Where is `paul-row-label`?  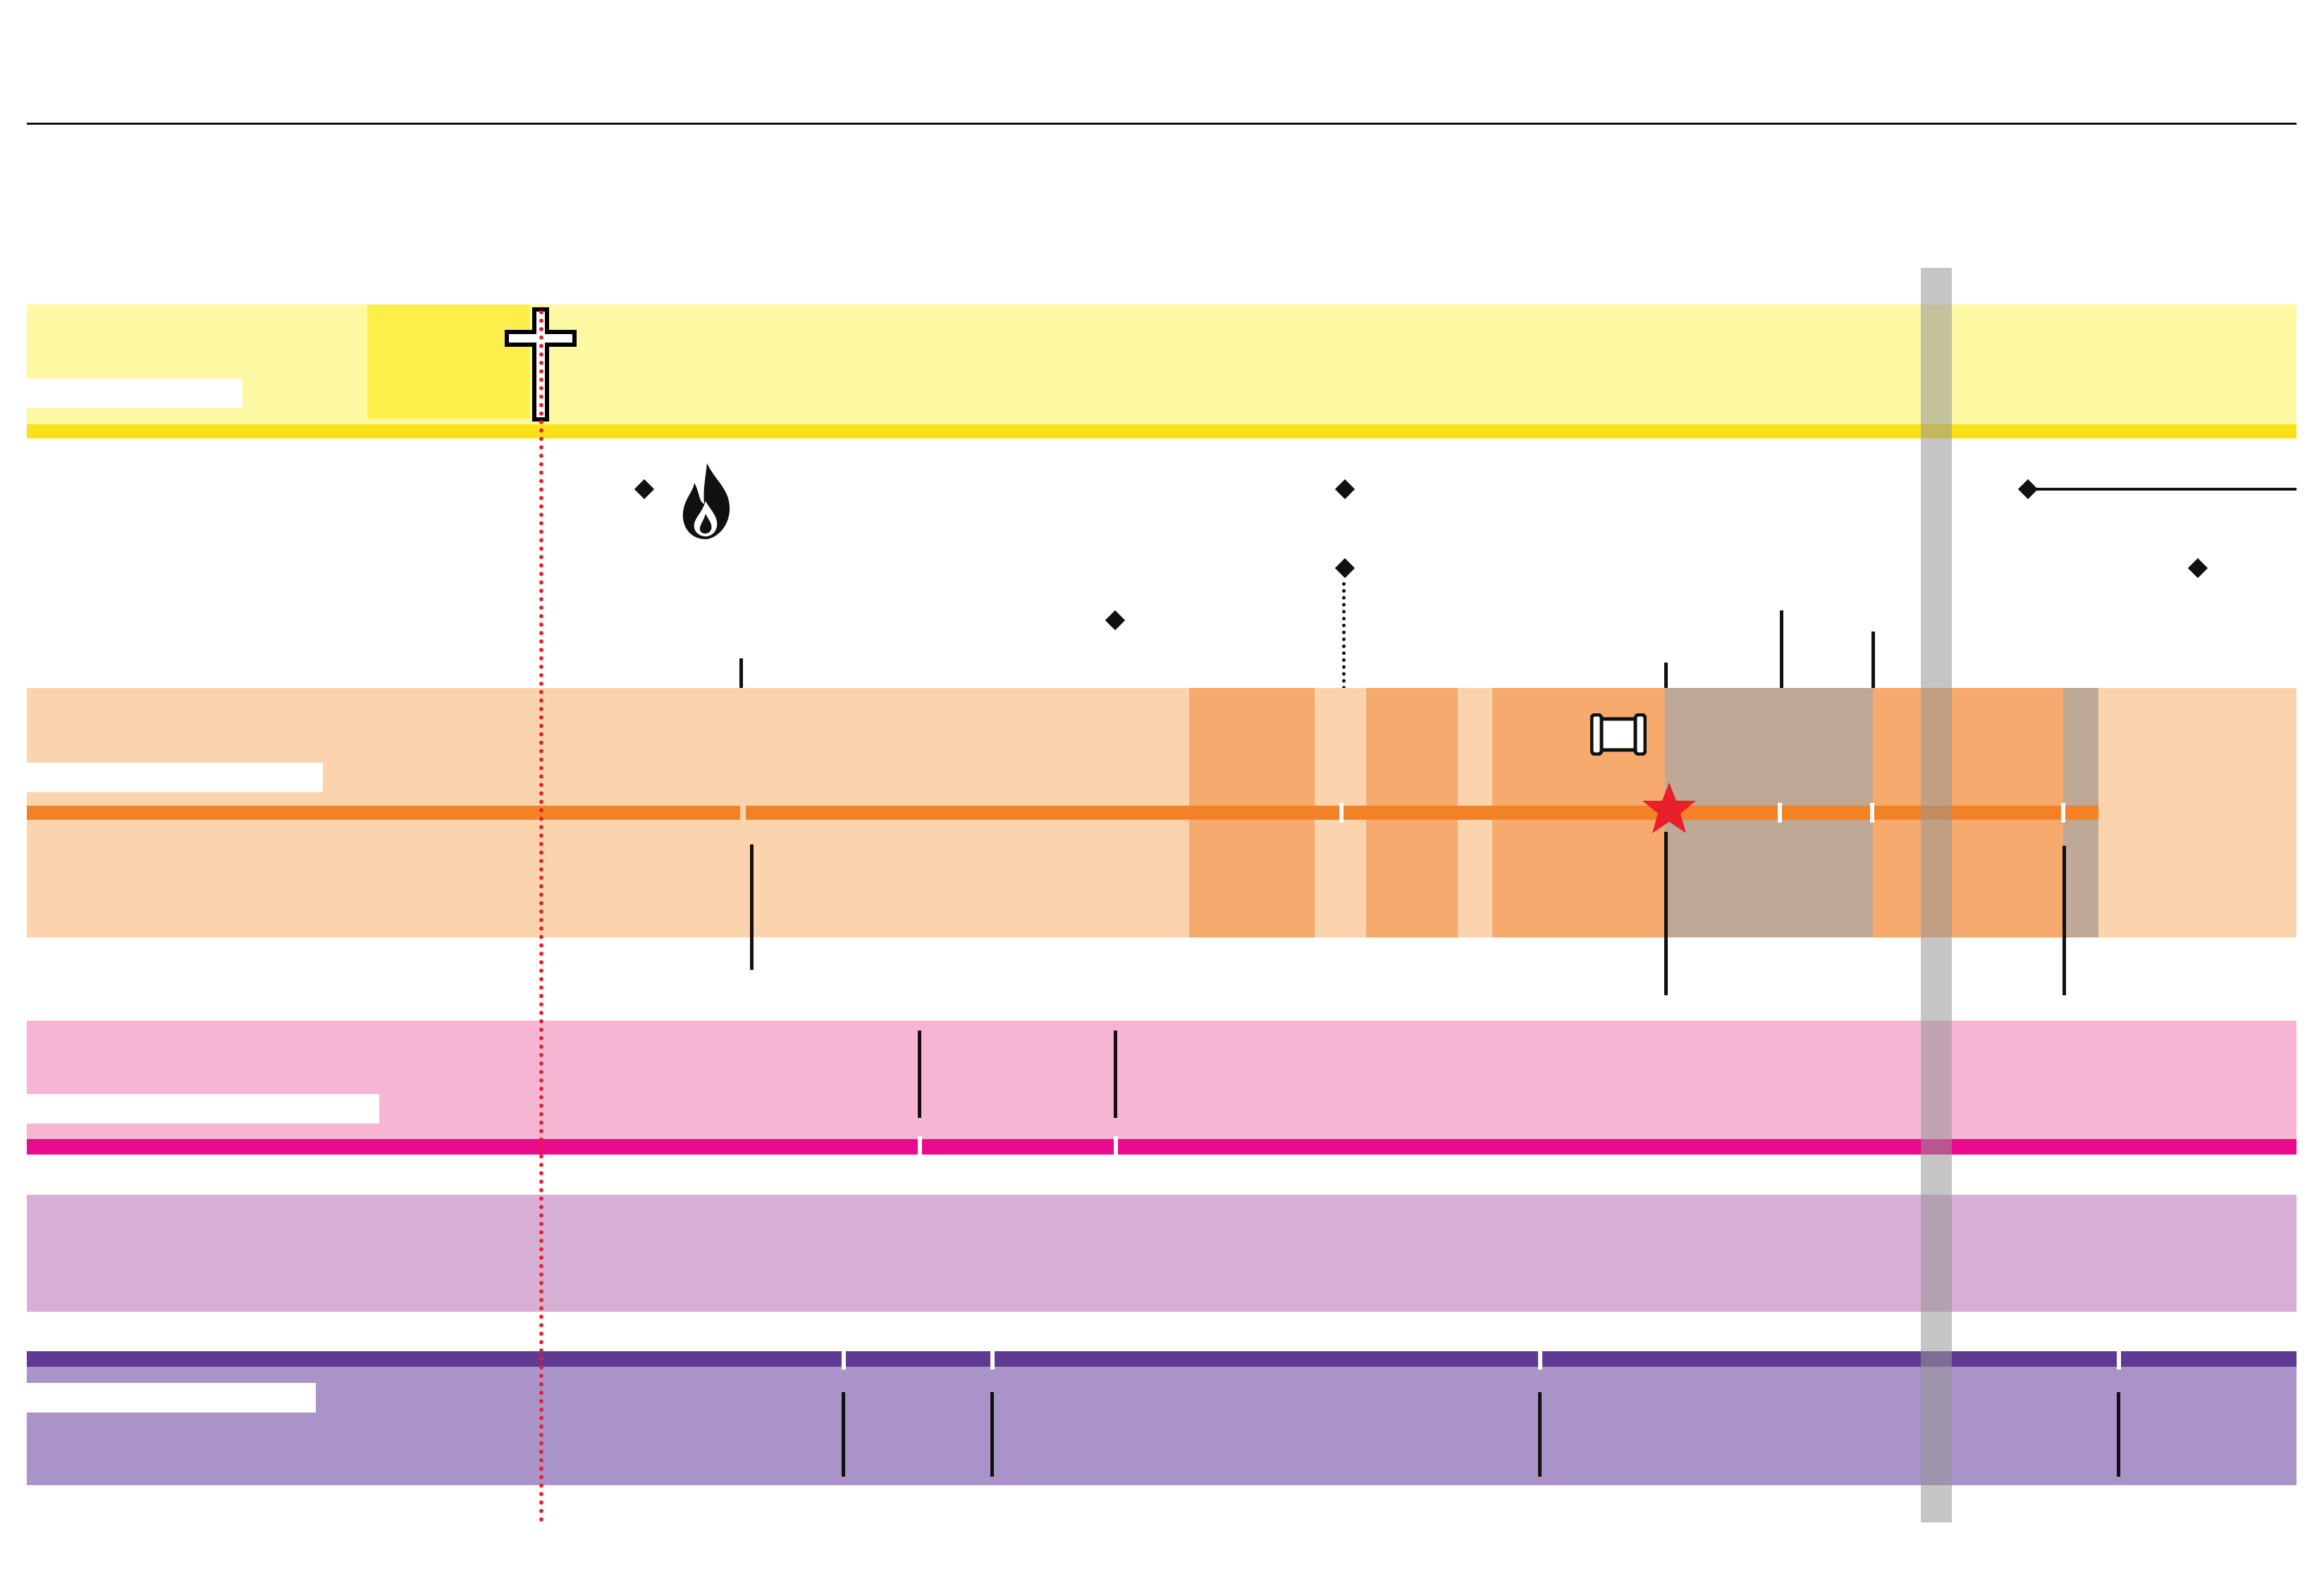 paul-row-label is located at coordinates (175, 777).